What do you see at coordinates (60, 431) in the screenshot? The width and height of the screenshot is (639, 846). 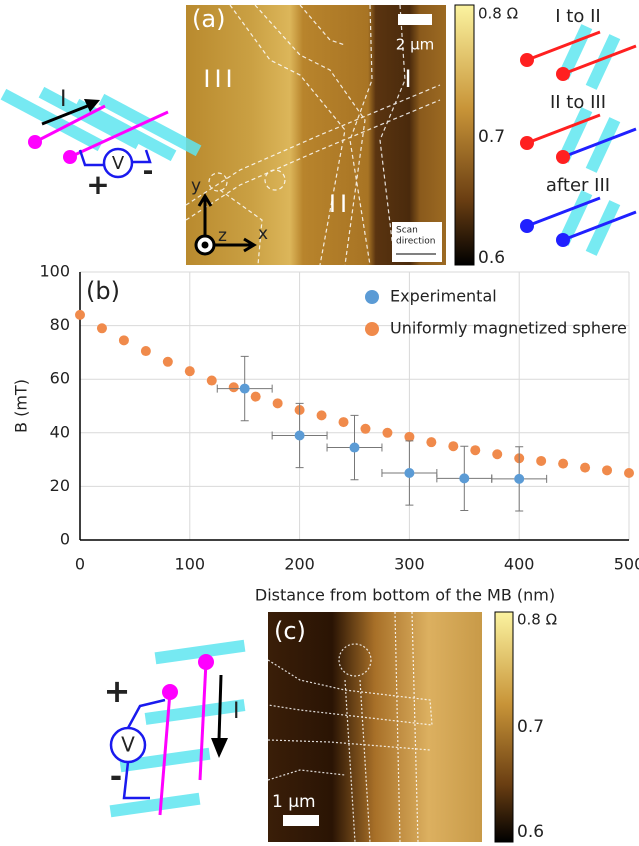 I see `y-tick-label: 40` at bounding box center [60, 431].